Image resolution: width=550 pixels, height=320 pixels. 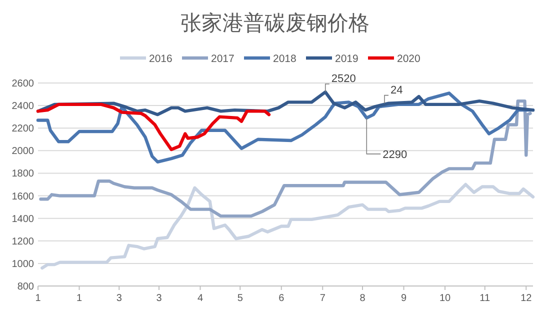 I want to click on y-tick-label: 2400, so click(x=23, y=106).